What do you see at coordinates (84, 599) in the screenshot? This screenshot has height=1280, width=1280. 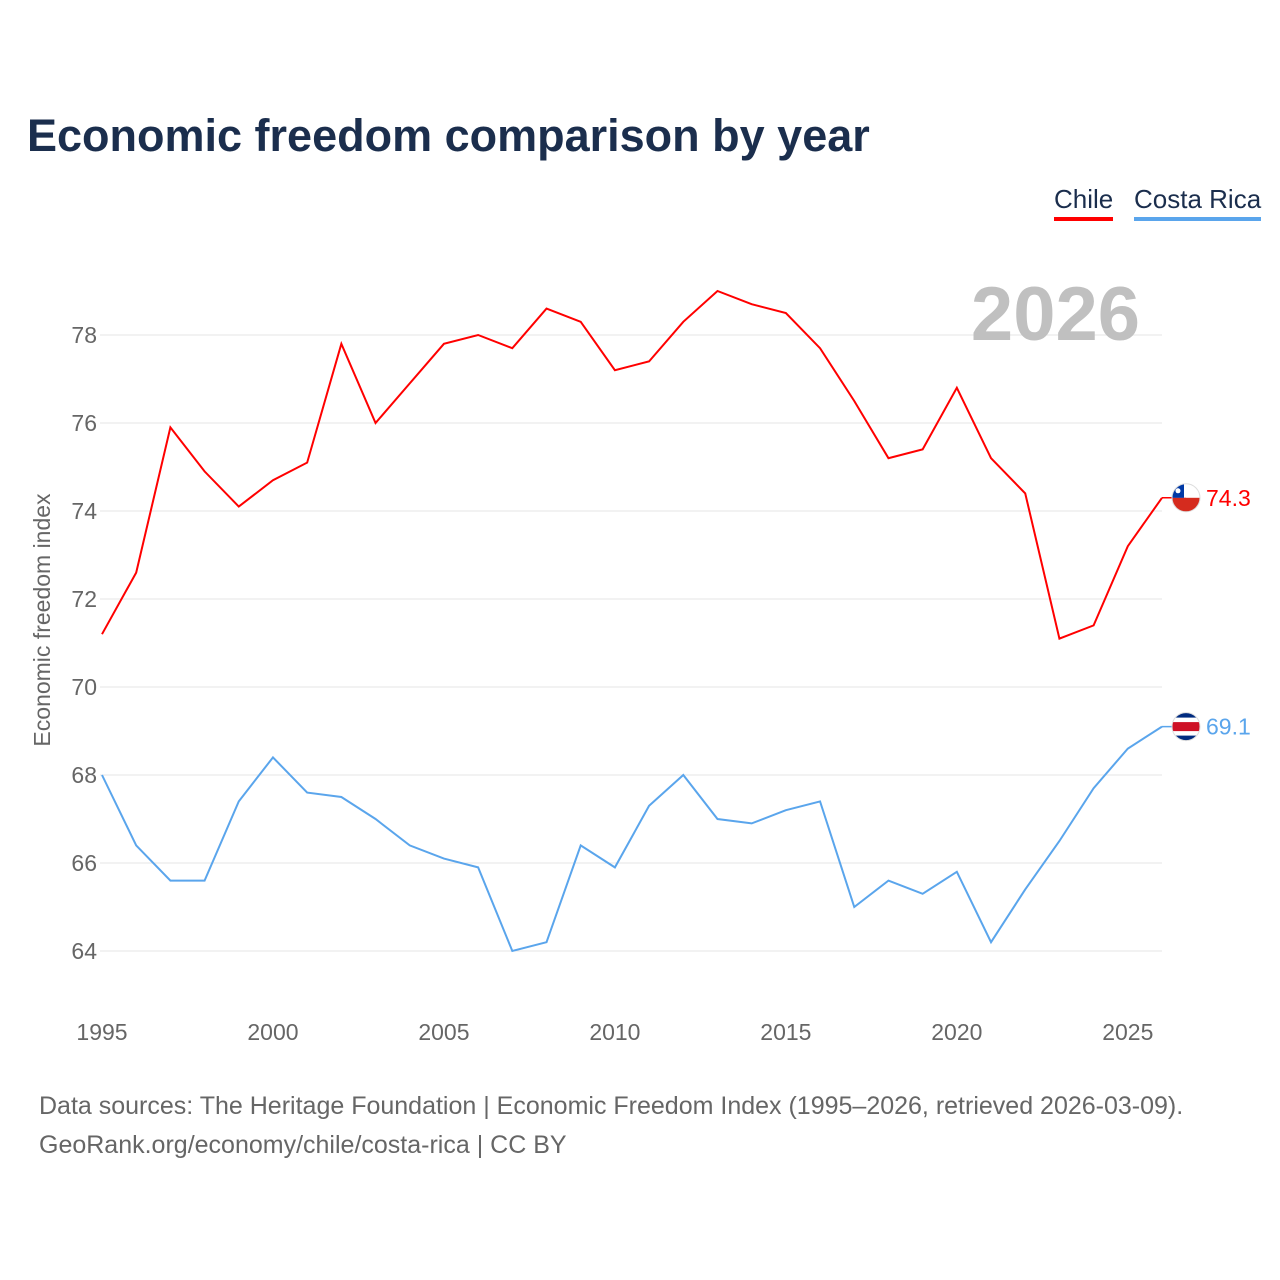 I see `y-tick-label: 72` at bounding box center [84, 599].